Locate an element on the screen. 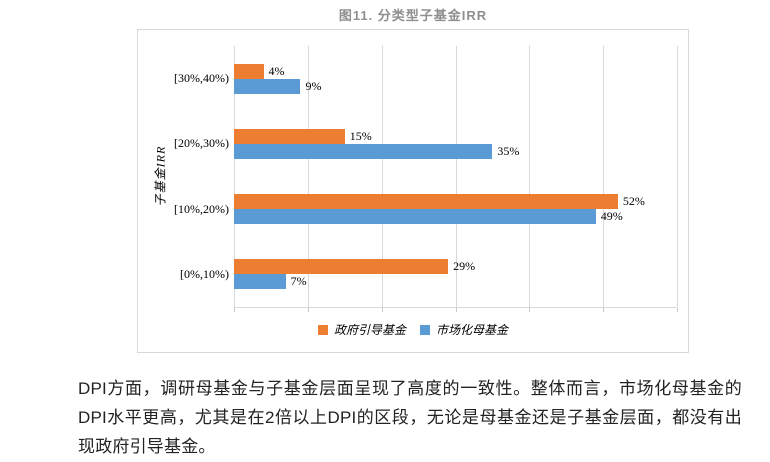 The height and width of the screenshot is (462, 770). figure-title: 图11. 分类型子基金IRR is located at coordinates (413, 15).